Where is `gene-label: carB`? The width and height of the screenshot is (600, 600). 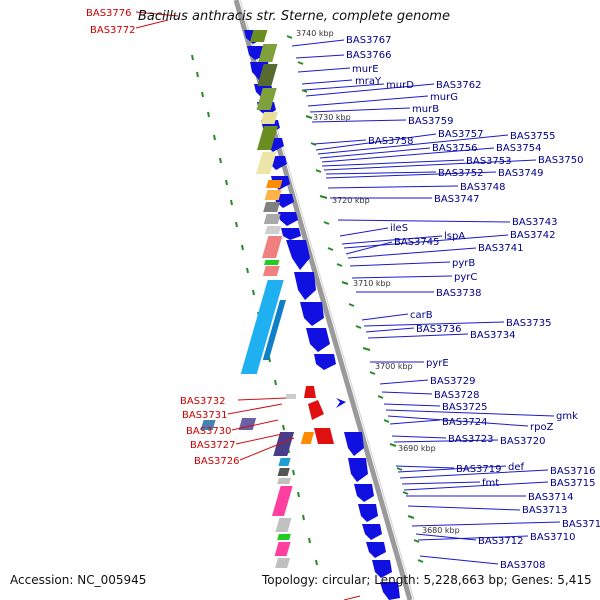 gene-label: carB is located at coordinates (421, 315).